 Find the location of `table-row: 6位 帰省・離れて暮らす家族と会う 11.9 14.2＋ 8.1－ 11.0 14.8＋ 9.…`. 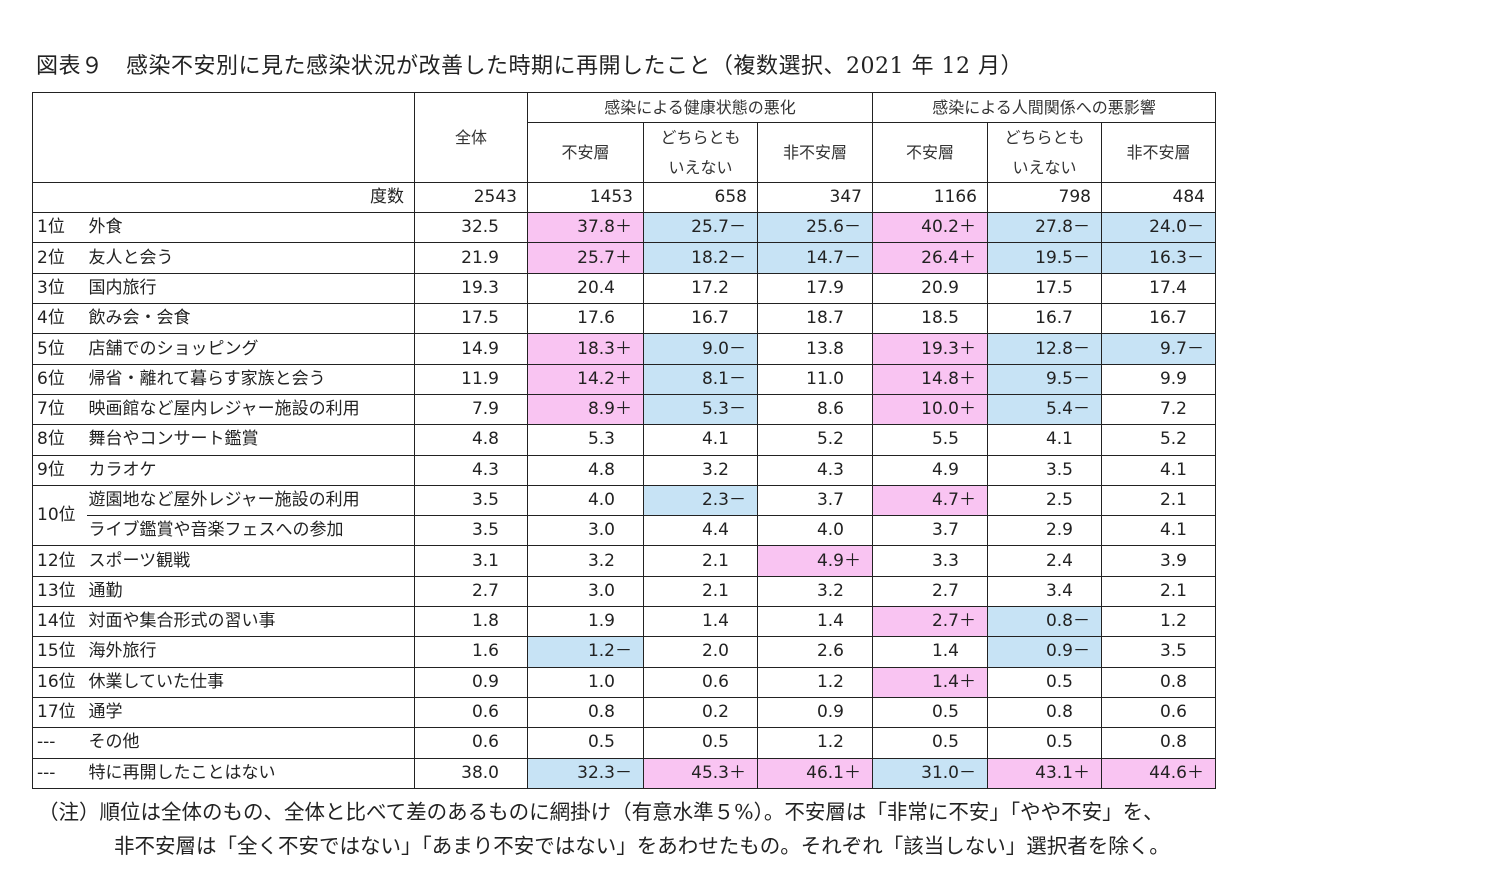

table-row: 6位 帰省・離れて暮らす家族と会う 11.9 14.2＋ 8.1－ 11.0 14.8＋ 9.… is located at coordinates (624, 379).